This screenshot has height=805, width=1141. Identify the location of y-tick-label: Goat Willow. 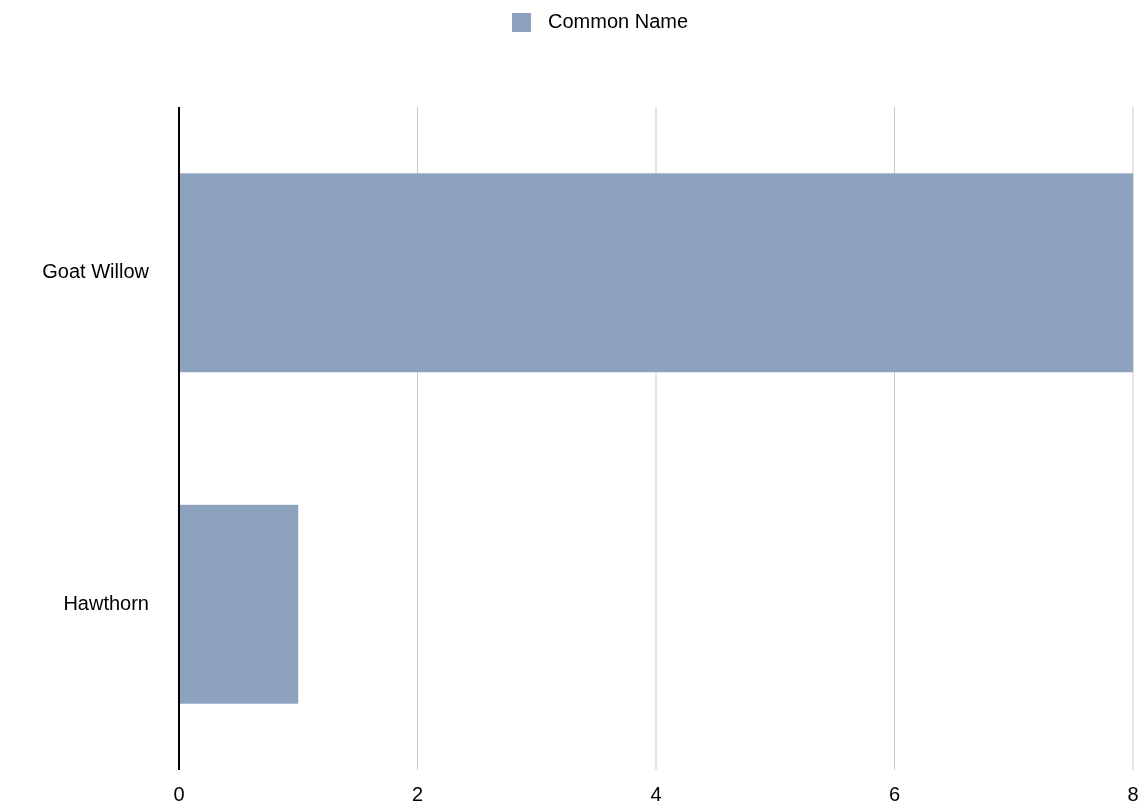
(96, 271).